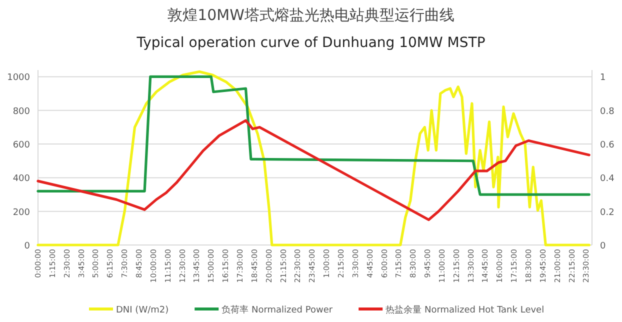 The image size is (622, 322). I want to click on legend-label: 热盐余量 Normalized Hot Tank Level, so click(465, 310).